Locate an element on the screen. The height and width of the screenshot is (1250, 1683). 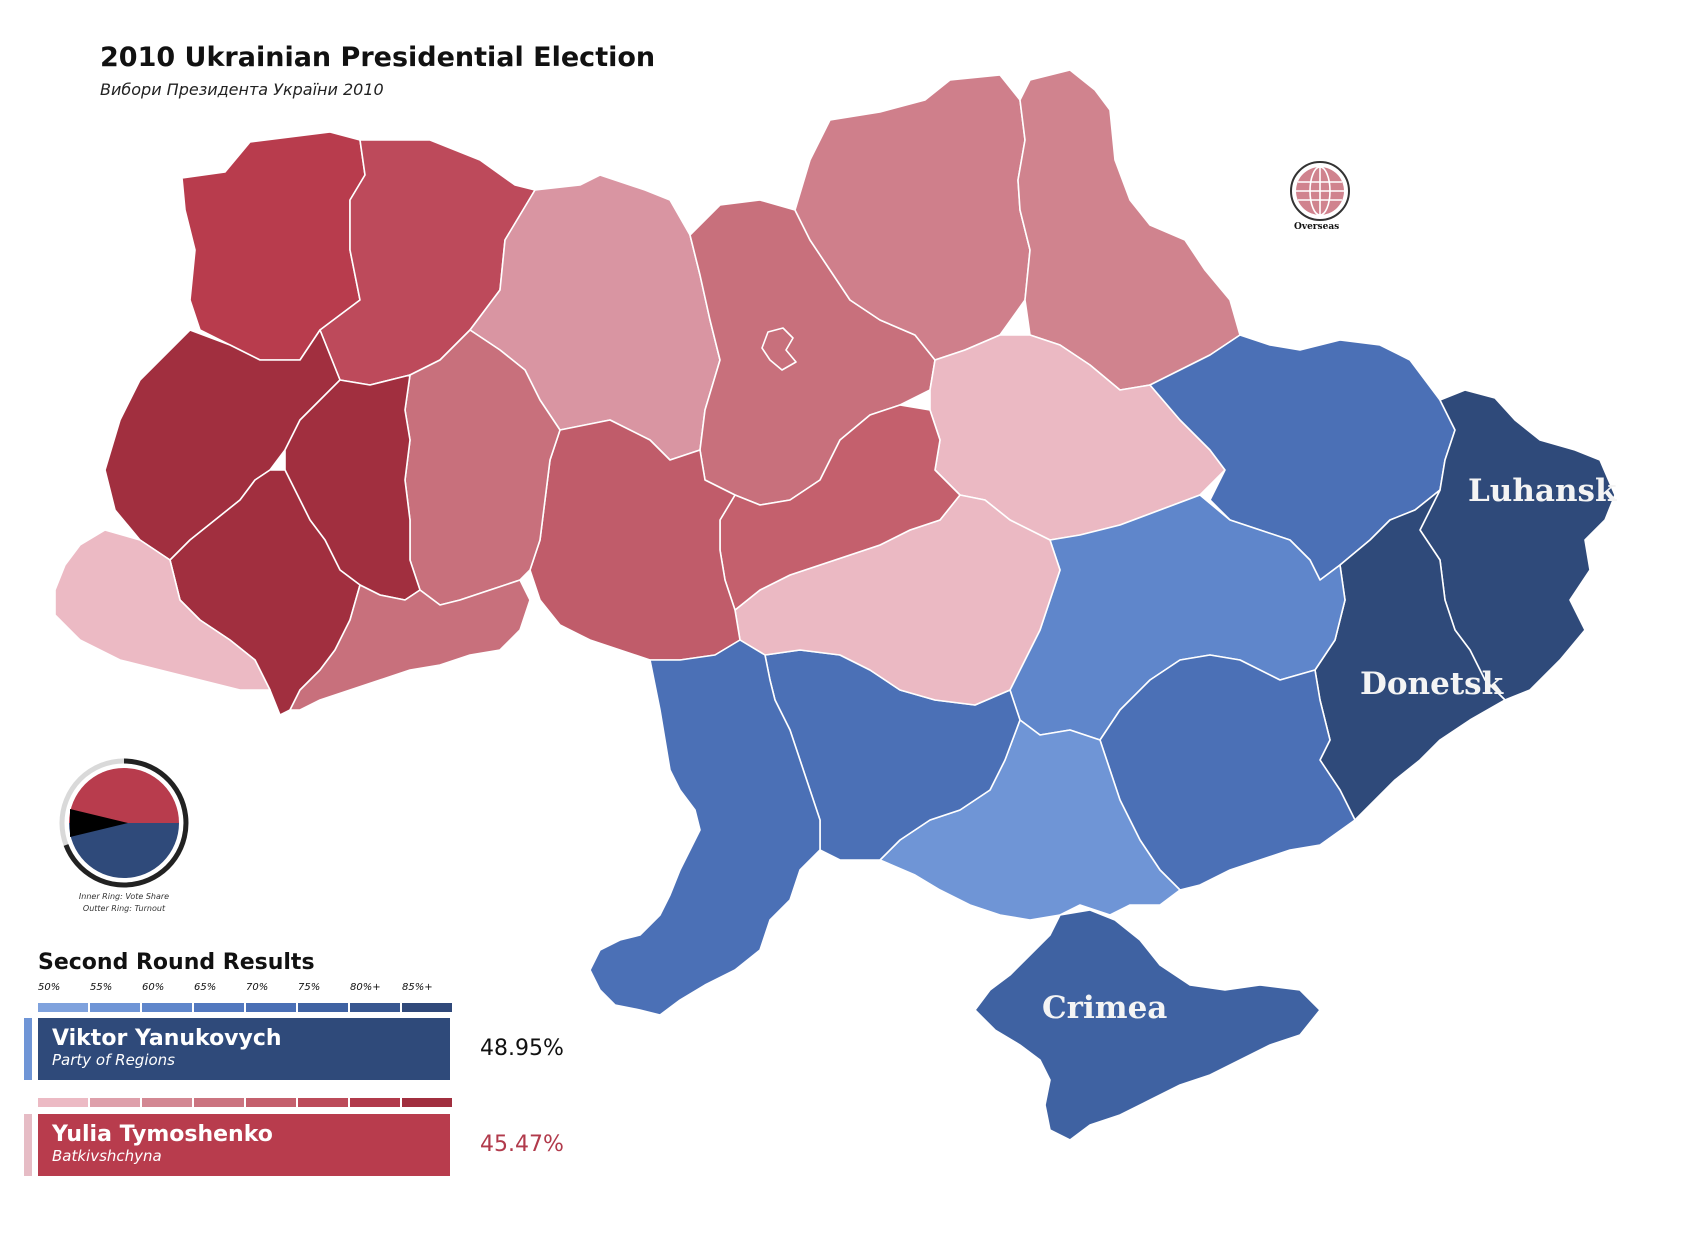
tymoshenko-bar: Yulia Tymoshenko Batkivshchyna is located at coordinates (244, 1145).